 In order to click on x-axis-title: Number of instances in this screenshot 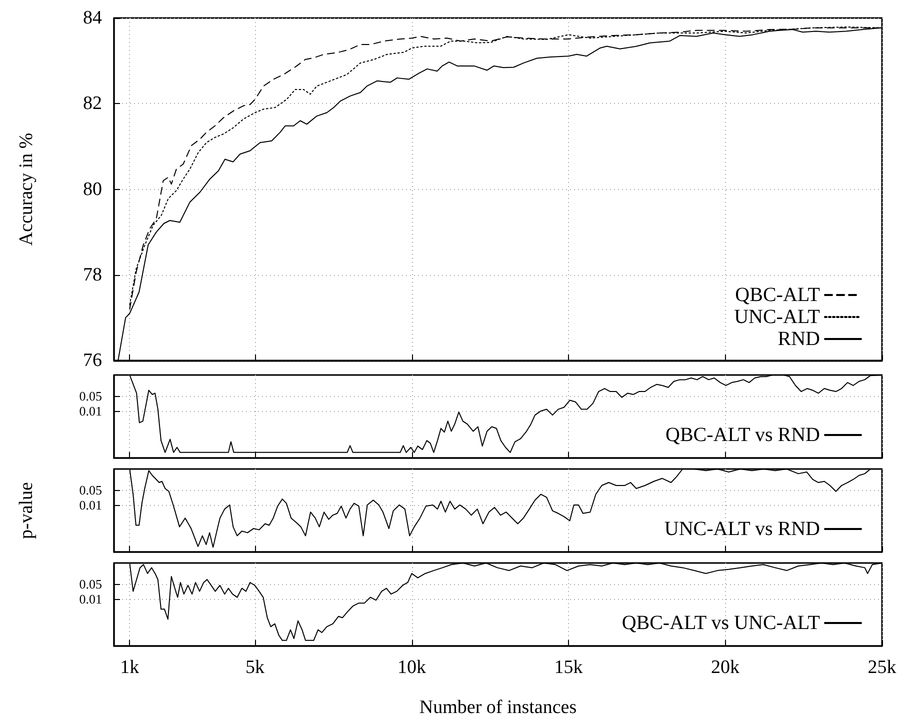, I will do `click(498, 707)`.